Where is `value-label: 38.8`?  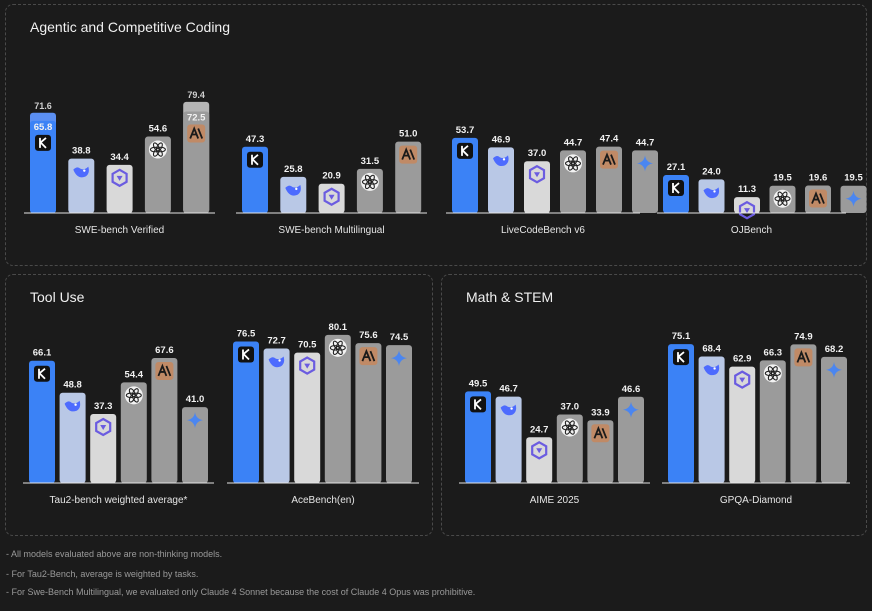 value-label: 38.8 is located at coordinates (81, 151).